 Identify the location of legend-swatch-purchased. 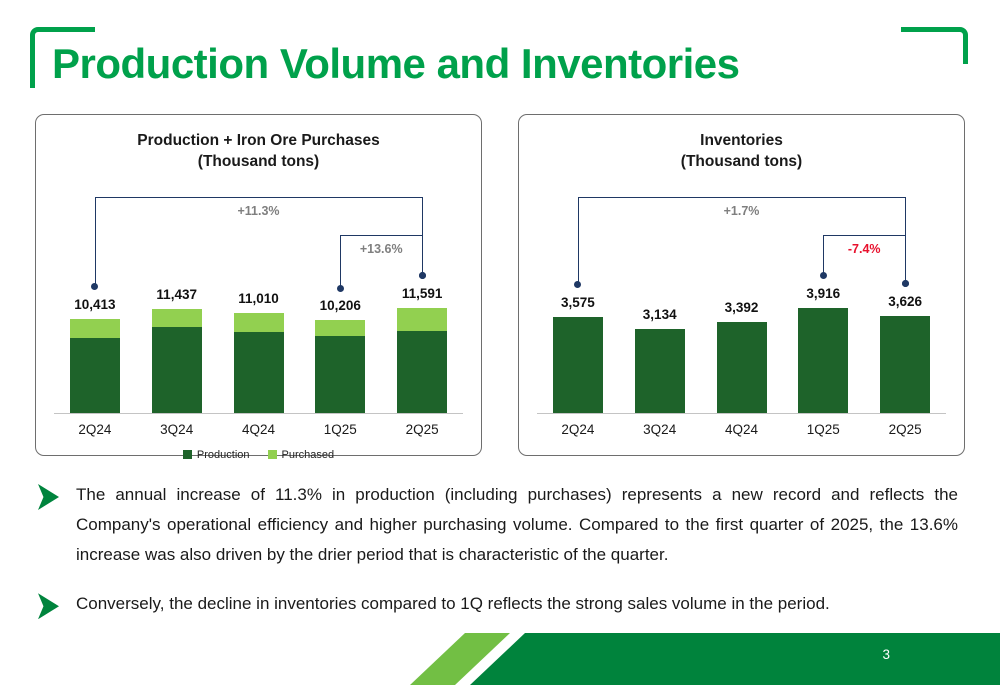
(272, 455).